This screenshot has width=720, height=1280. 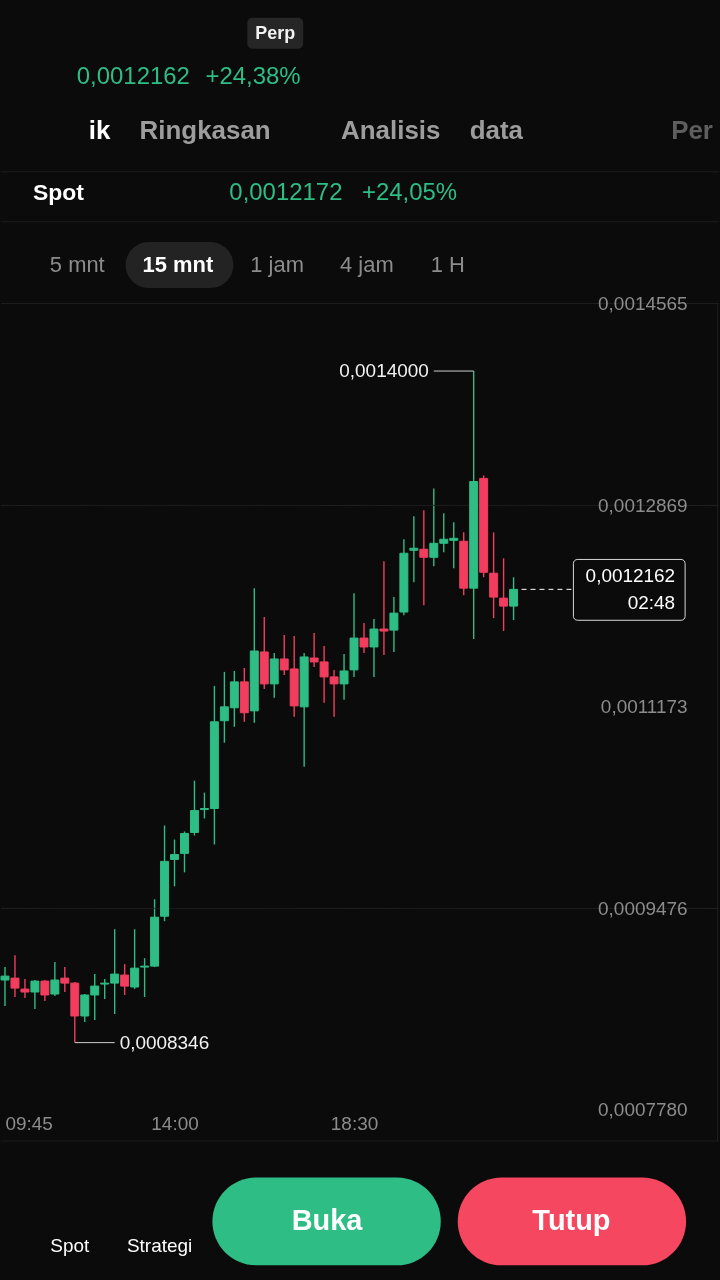 I want to click on y-tick-label: 0,0007780, so click(x=643, y=1110).